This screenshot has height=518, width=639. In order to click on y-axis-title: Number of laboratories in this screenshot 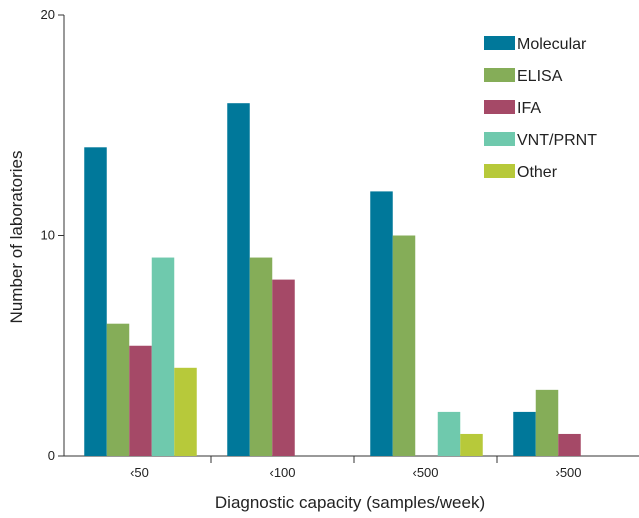, I will do `click(16, 237)`.